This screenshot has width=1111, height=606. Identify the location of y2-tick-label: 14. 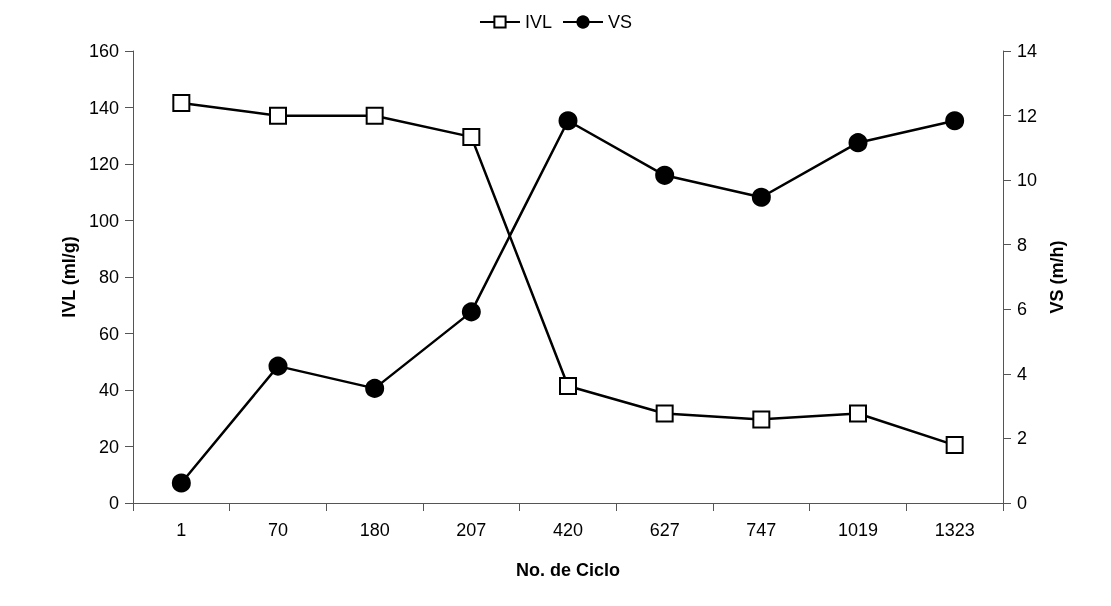
(1027, 51).